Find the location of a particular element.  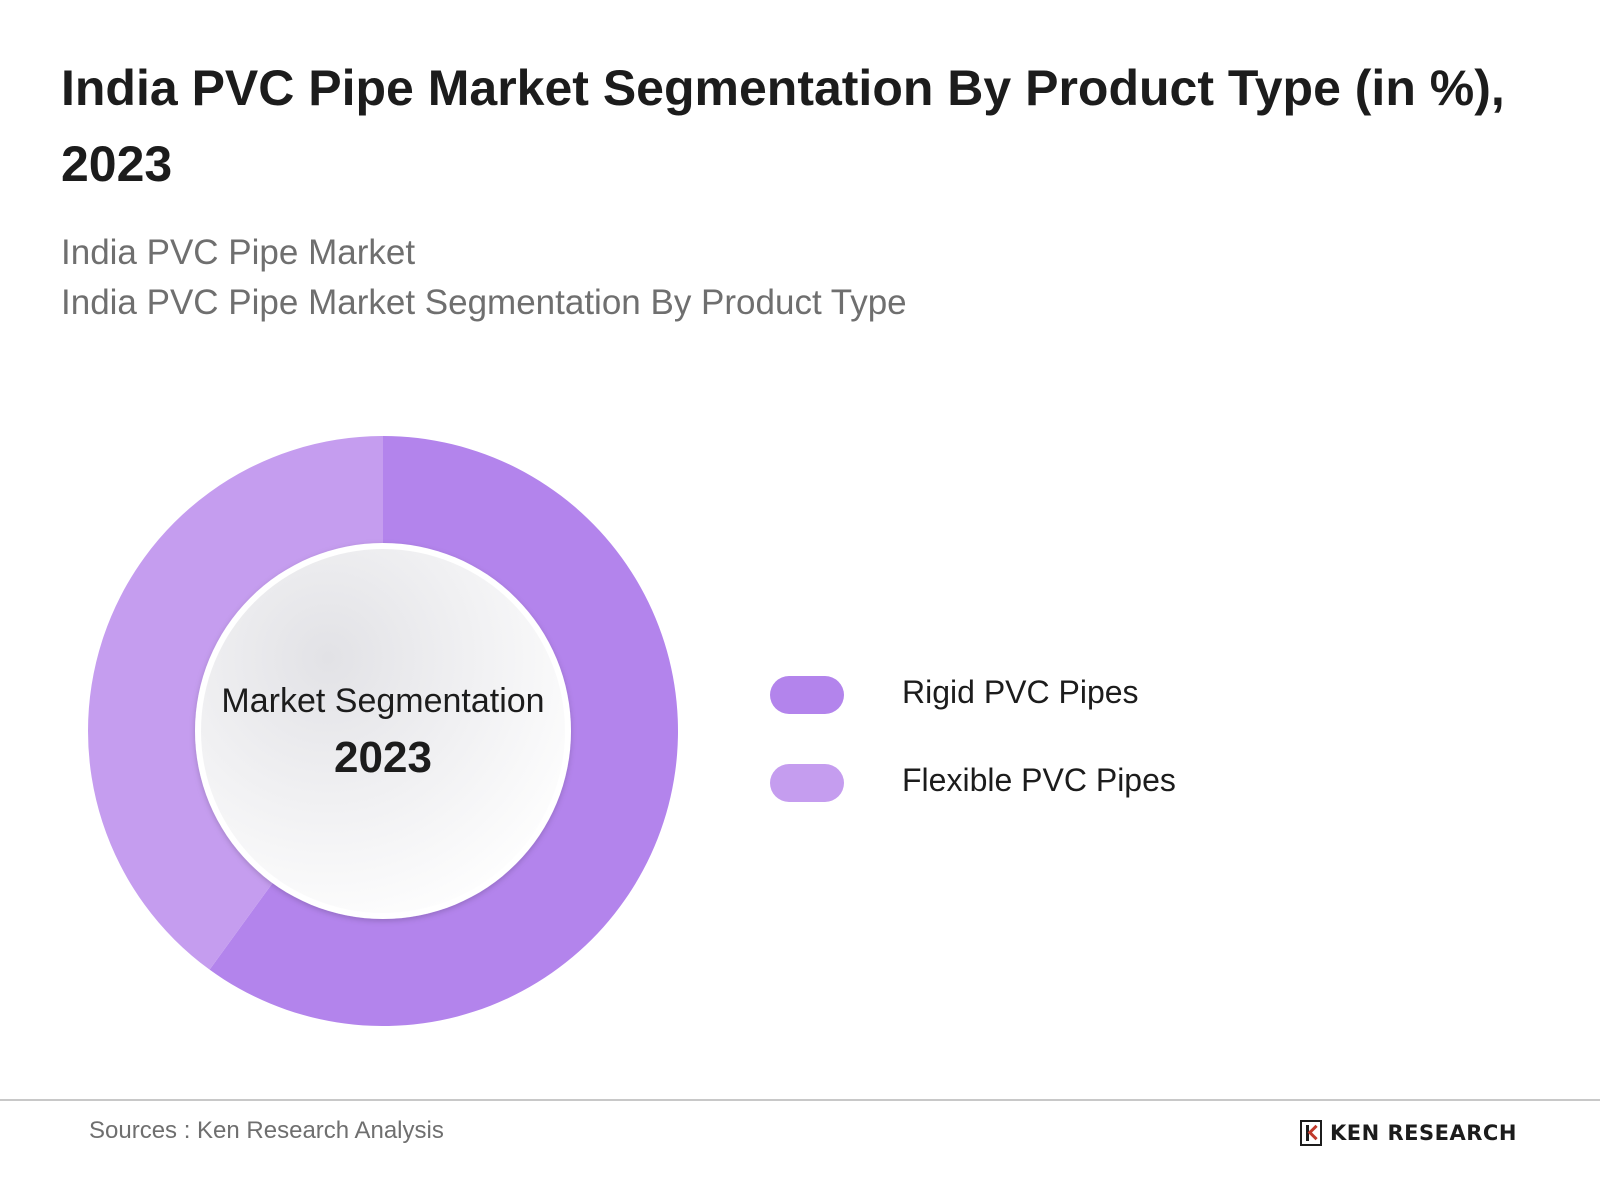

subtitle-line-1: India PVC Pipe Market is located at coordinates (238, 252).